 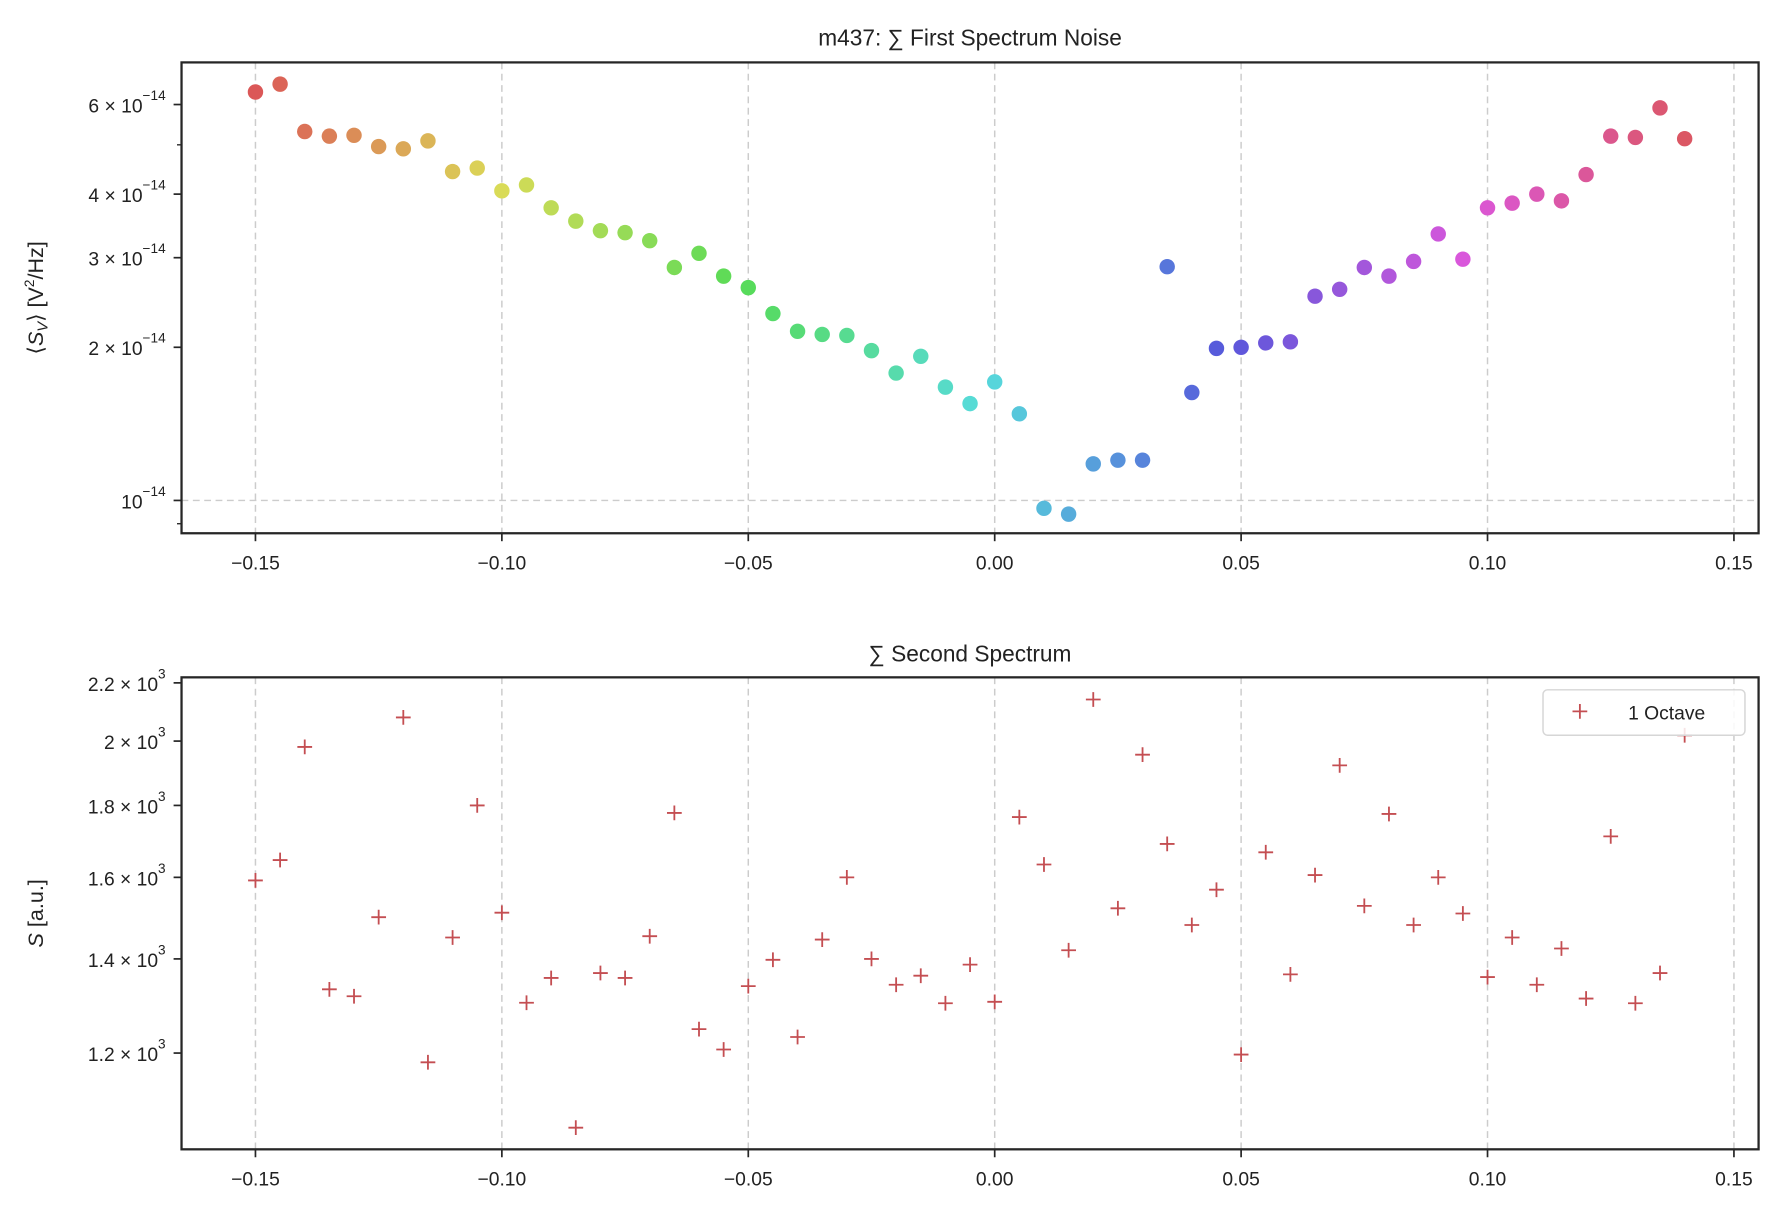 What do you see at coordinates (131, 502) in the screenshot?
I see `y-tick-mantissa: 10` at bounding box center [131, 502].